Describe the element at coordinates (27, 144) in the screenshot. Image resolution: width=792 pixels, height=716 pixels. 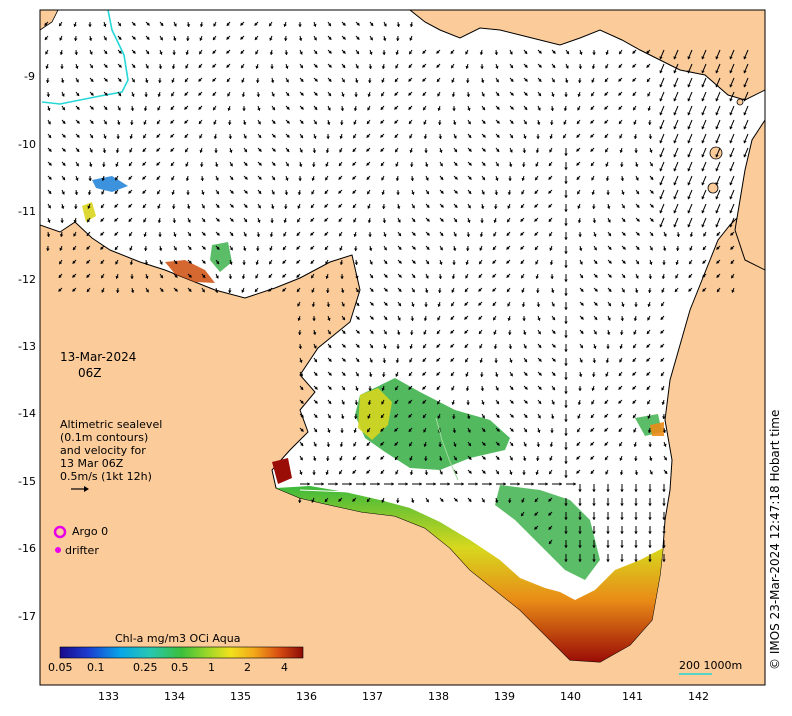
I see `y-tick: -10` at that location.